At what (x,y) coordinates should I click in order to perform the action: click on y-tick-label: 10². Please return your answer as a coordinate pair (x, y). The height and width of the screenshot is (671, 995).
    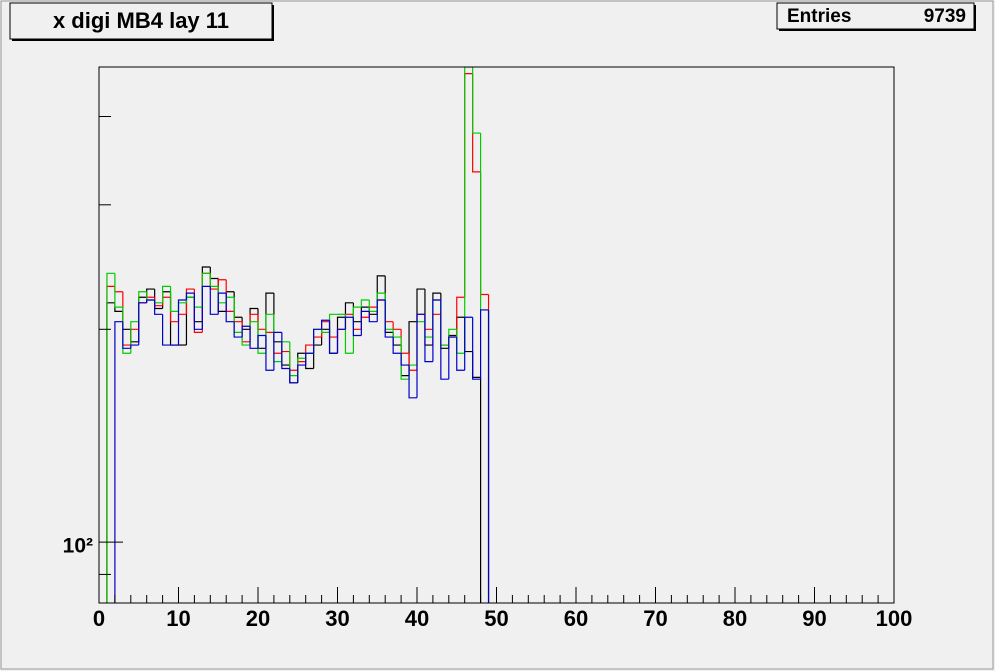
    Looking at the image, I should click on (78, 546).